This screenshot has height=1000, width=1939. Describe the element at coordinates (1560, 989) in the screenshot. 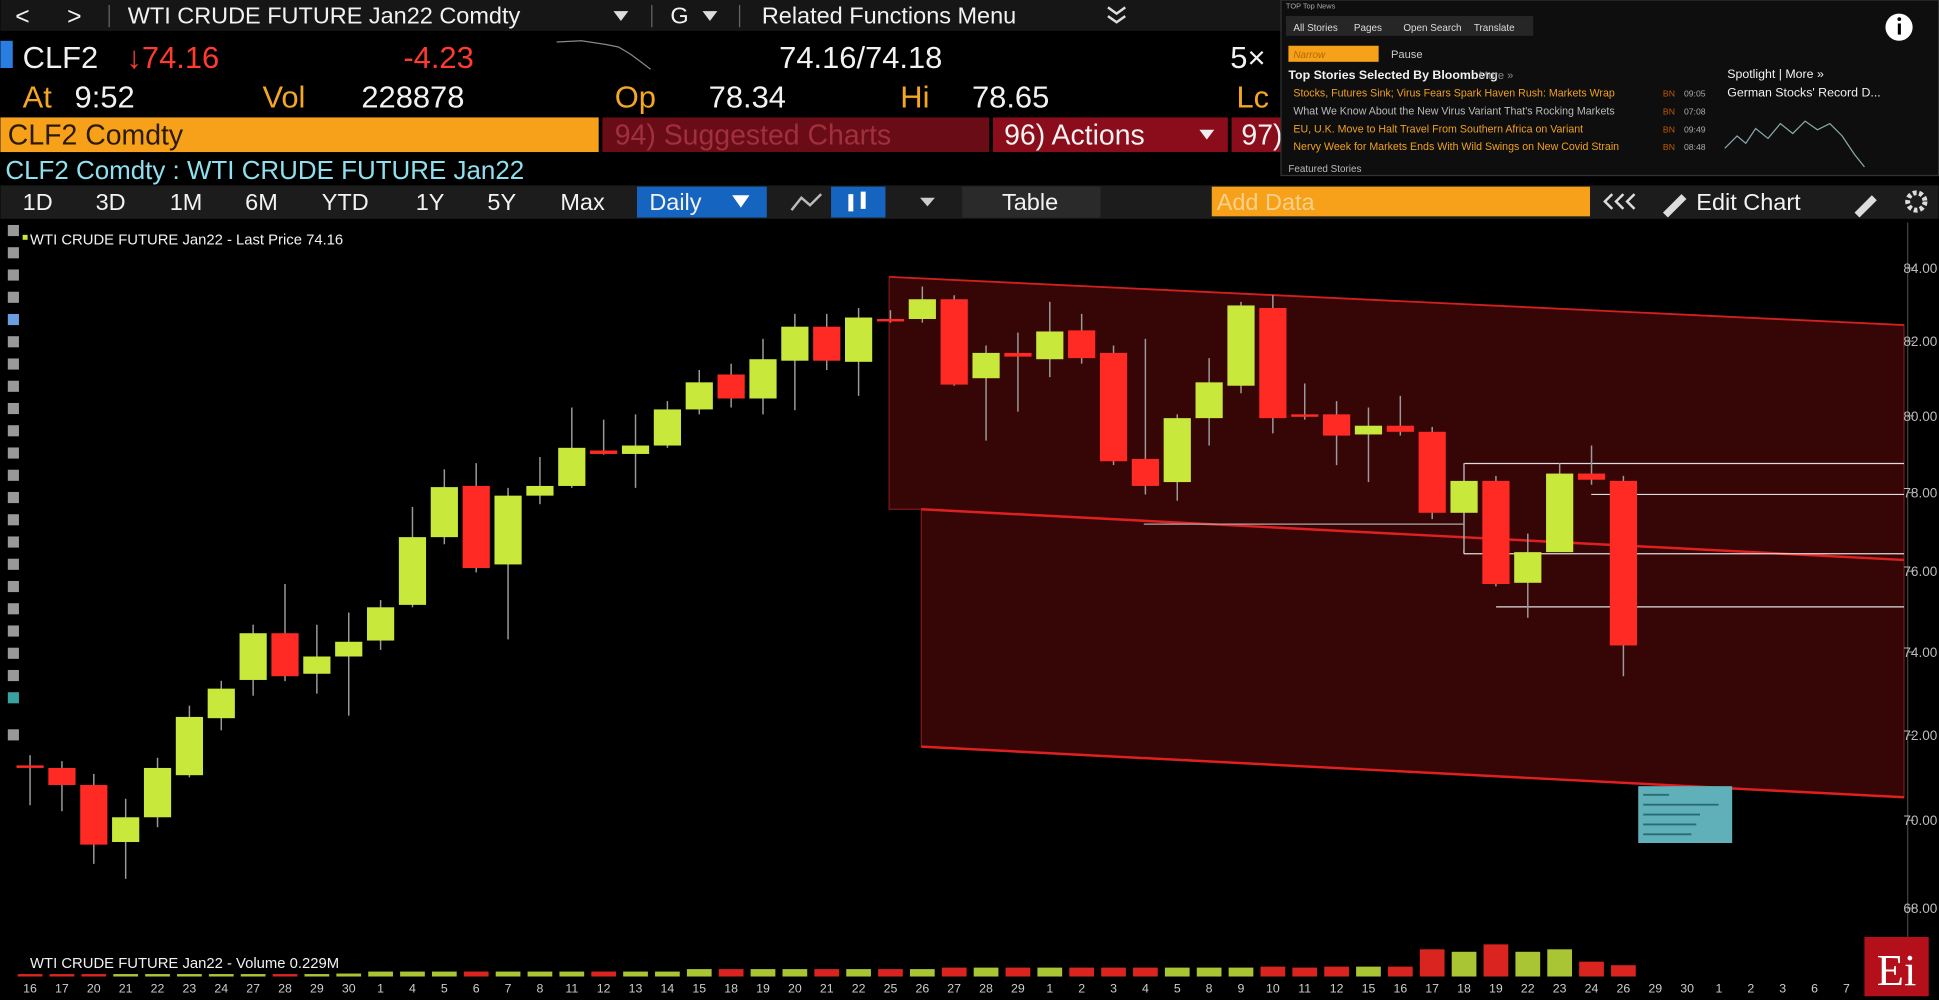

I see `x-tick-label: 23` at that location.